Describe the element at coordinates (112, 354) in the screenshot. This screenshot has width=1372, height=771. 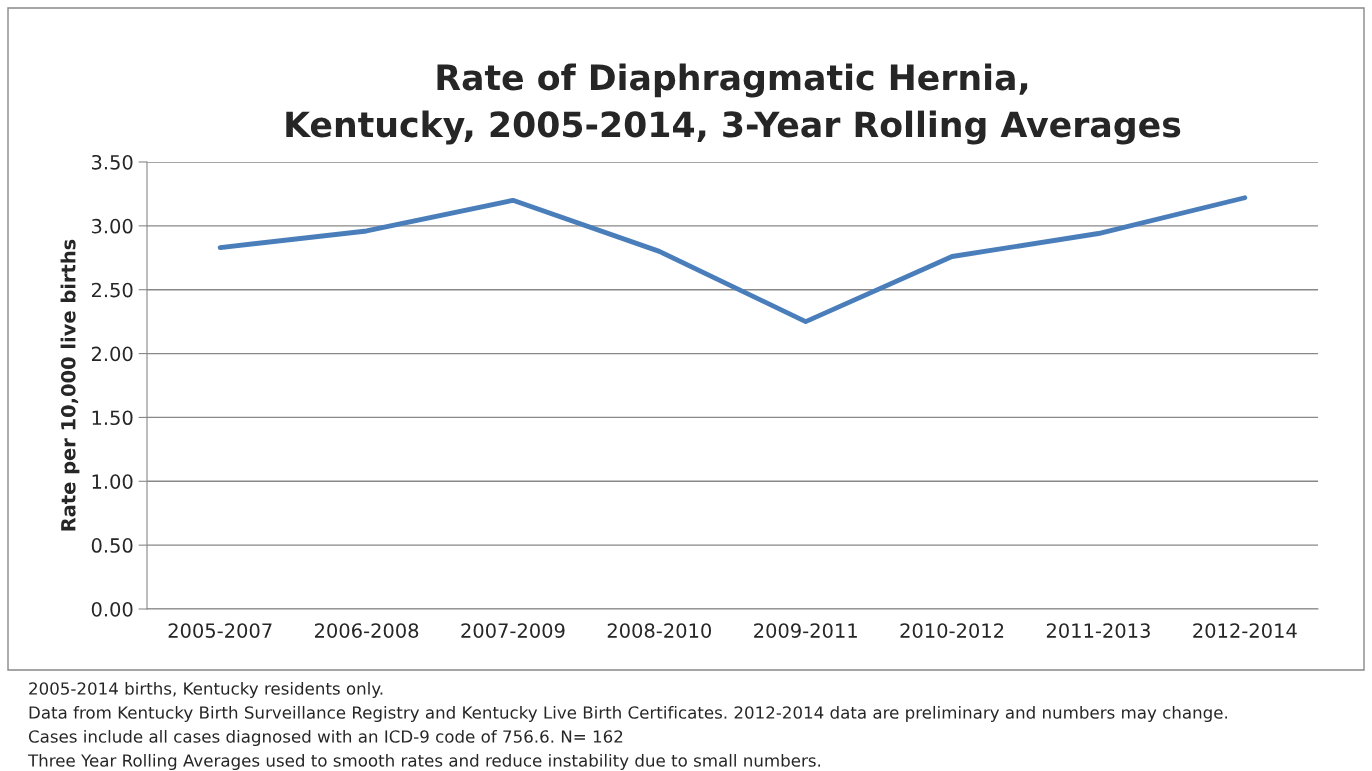
I see `y-tick-label: 2.00` at that location.